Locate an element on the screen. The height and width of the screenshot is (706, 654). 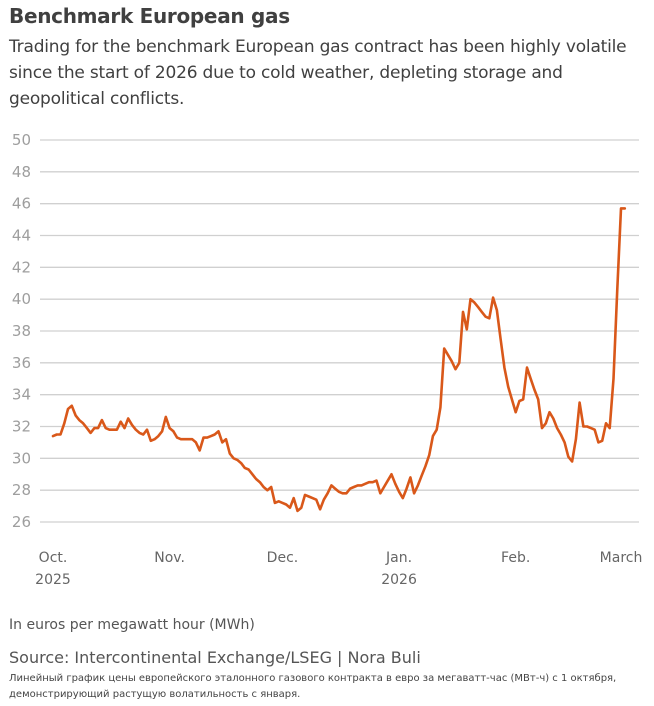
y-tick-label: 44 is located at coordinates (21, 236).